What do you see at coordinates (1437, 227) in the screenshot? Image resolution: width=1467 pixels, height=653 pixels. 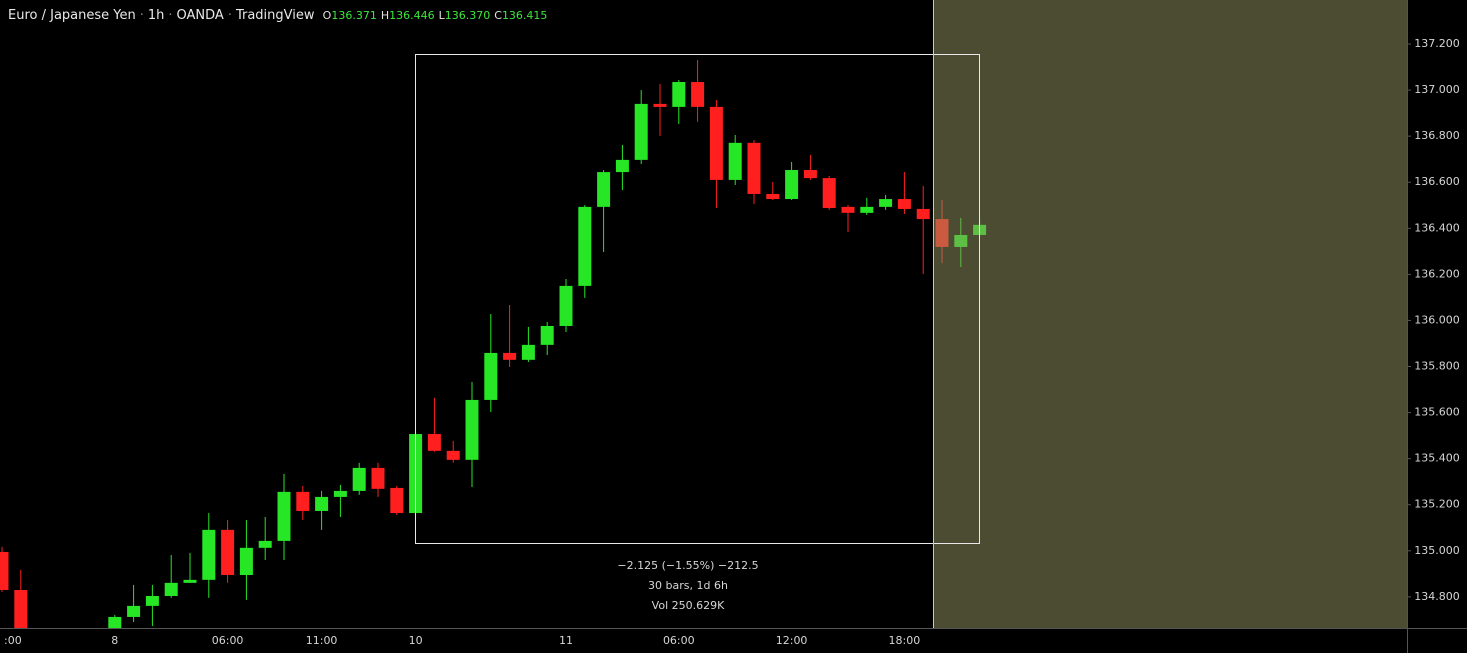 I see `y-tick-label: 136.400` at bounding box center [1437, 227].